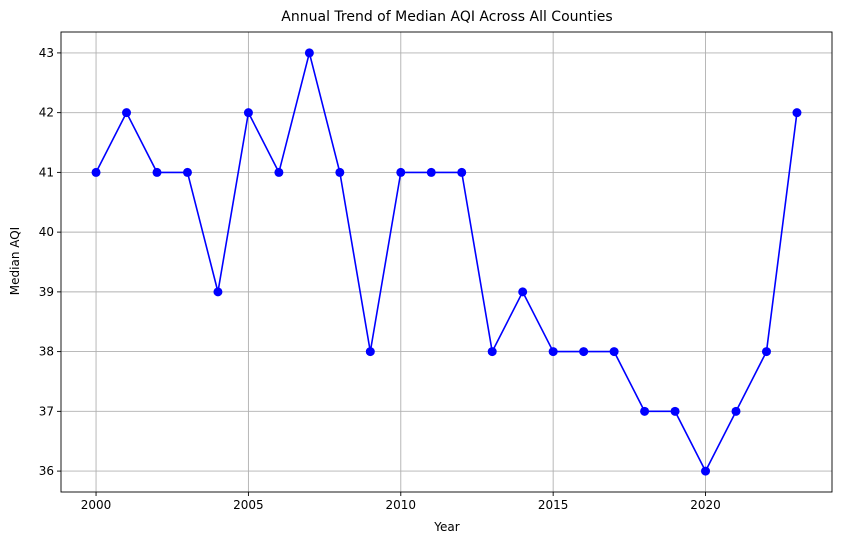 This screenshot has width=842, height=545. I want to click on y-axis-label: Median AQI, so click(15, 261).